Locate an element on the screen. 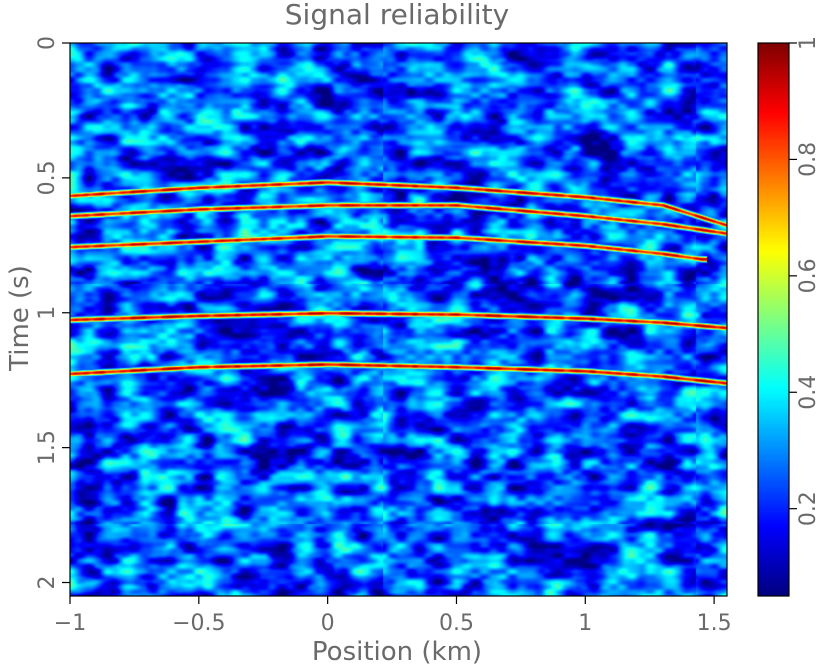  y-tick-label: 1.5 is located at coordinates (47, 447).